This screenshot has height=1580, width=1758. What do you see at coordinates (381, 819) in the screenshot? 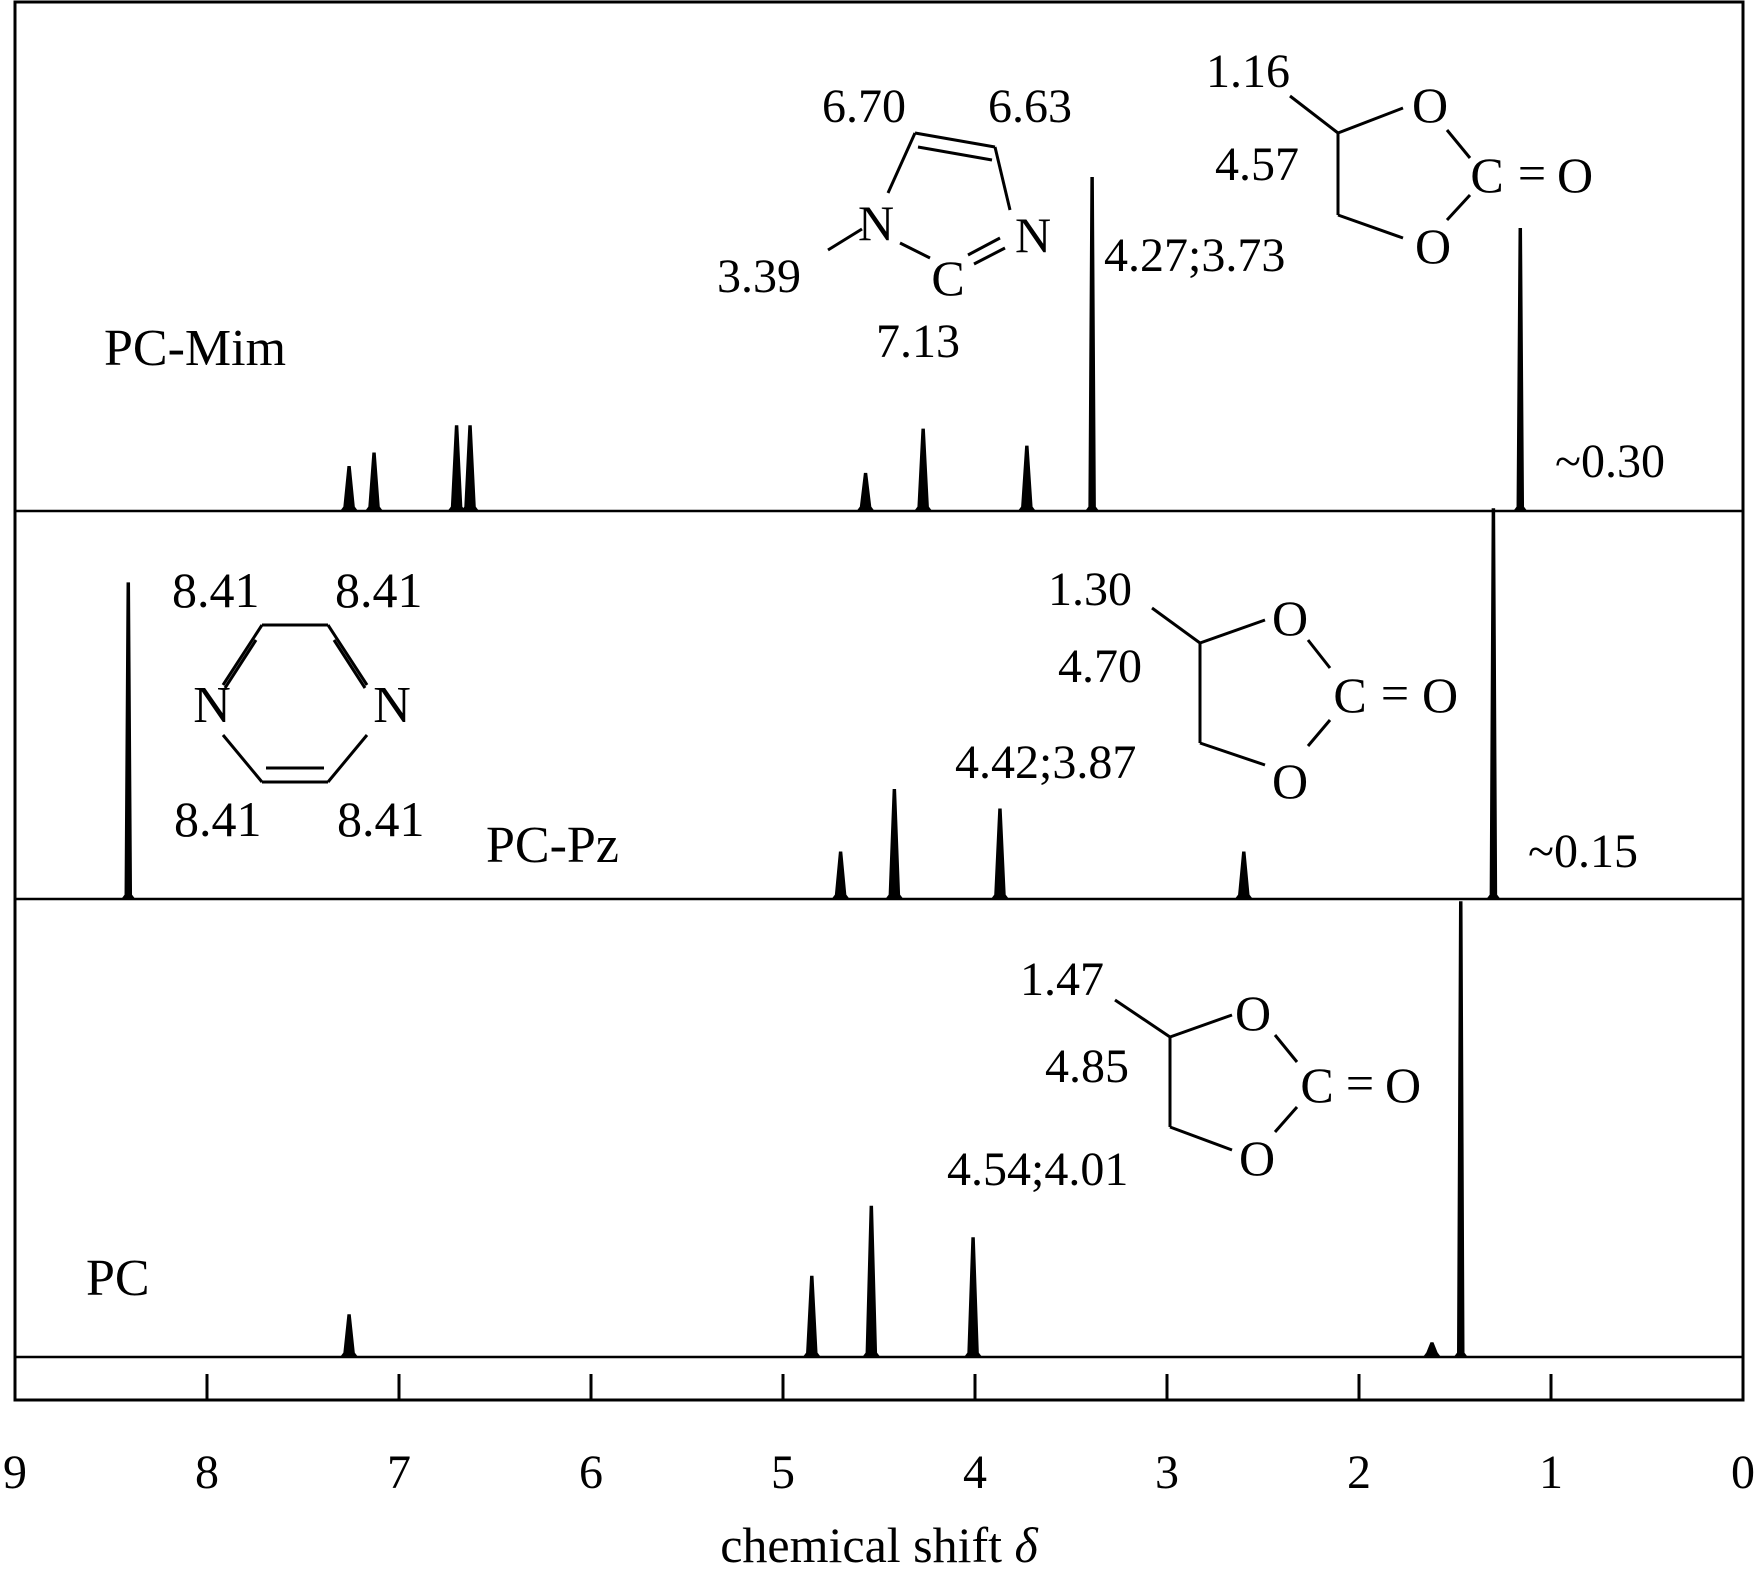
I see `shift-8-41-br: 8.41` at bounding box center [381, 819].